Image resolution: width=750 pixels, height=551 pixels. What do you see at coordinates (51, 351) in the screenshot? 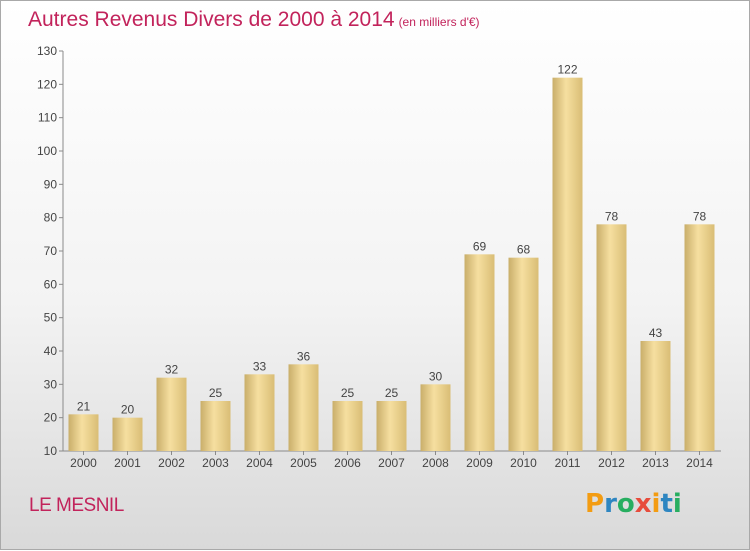
I see `y-tick-label: 40` at bounding box center [51, 351].